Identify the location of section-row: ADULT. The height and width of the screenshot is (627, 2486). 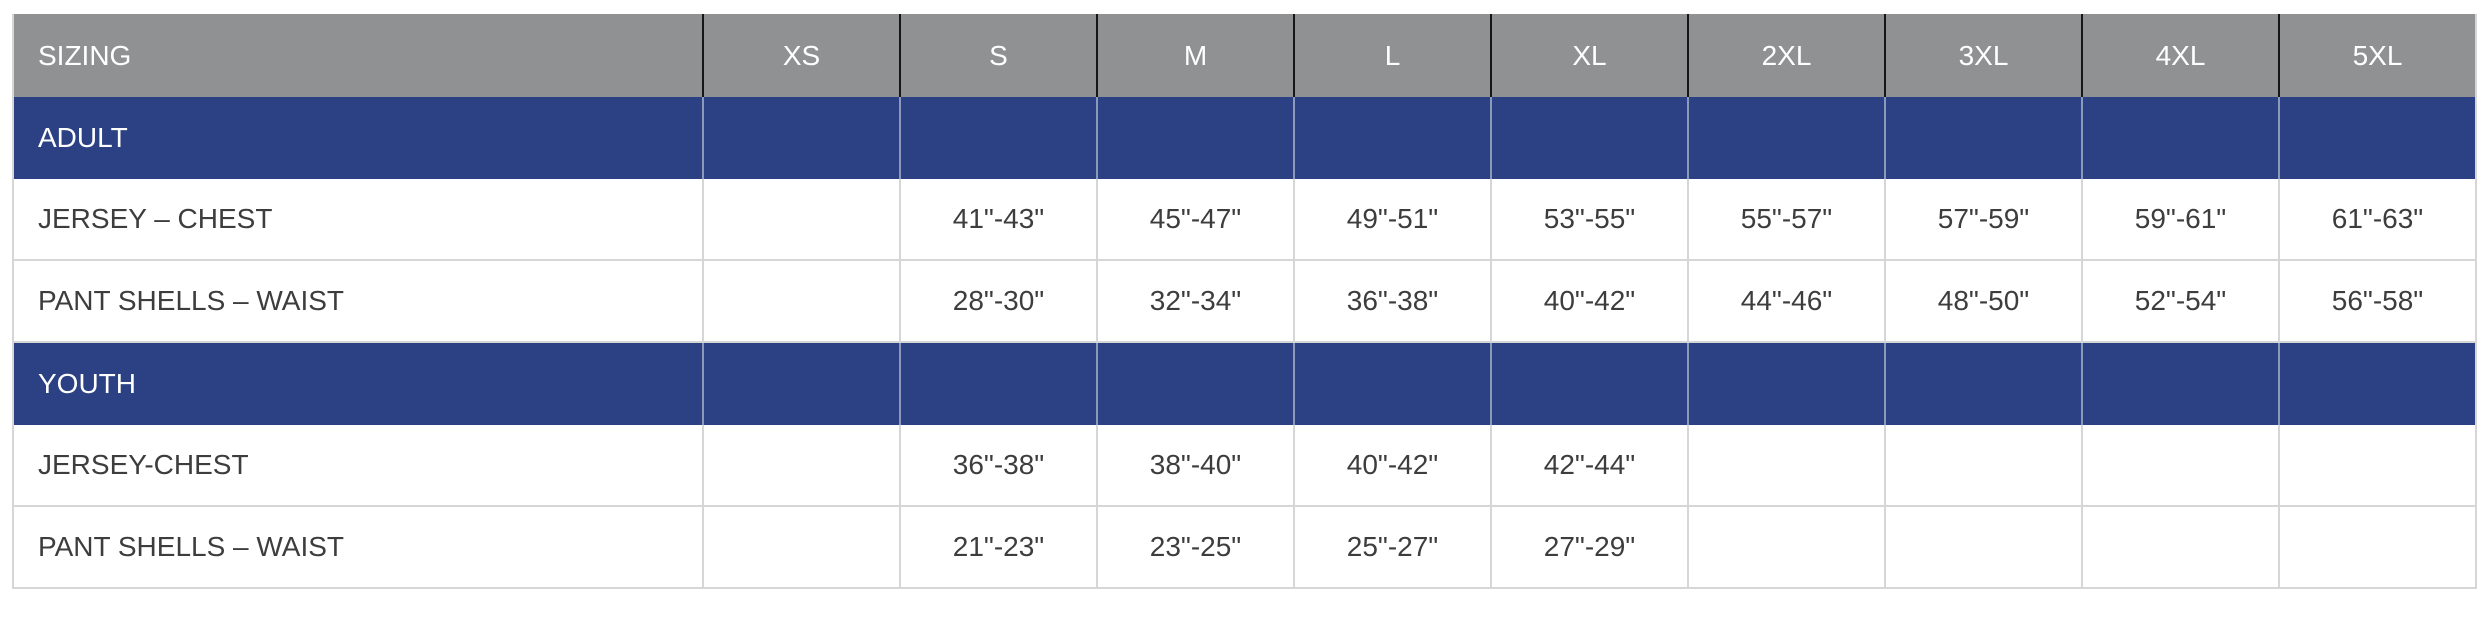
(1244, 138).